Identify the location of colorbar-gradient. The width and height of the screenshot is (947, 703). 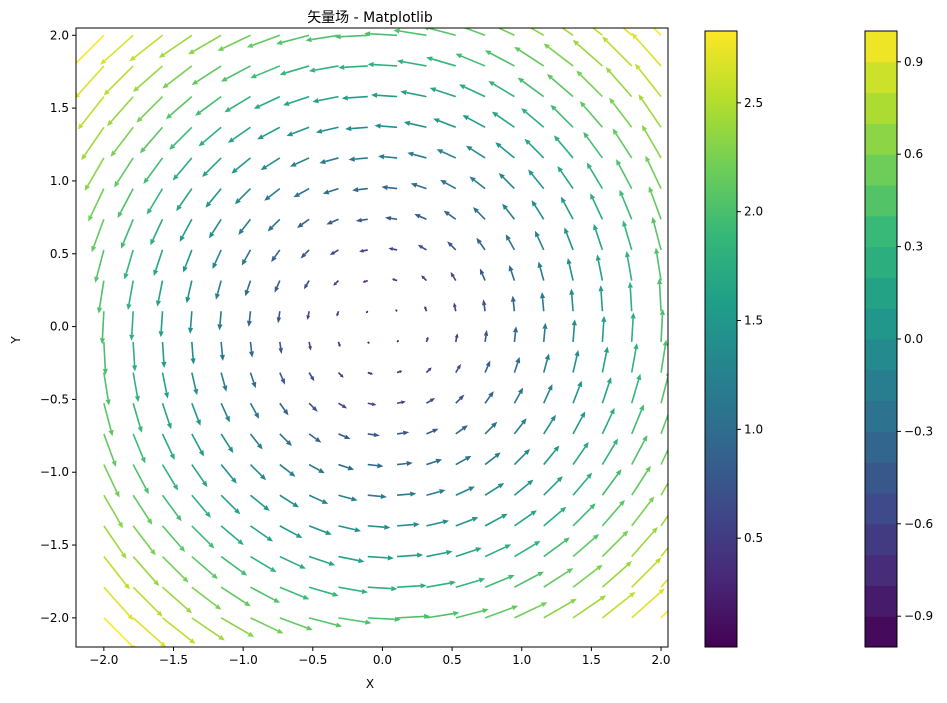
(721, 339).